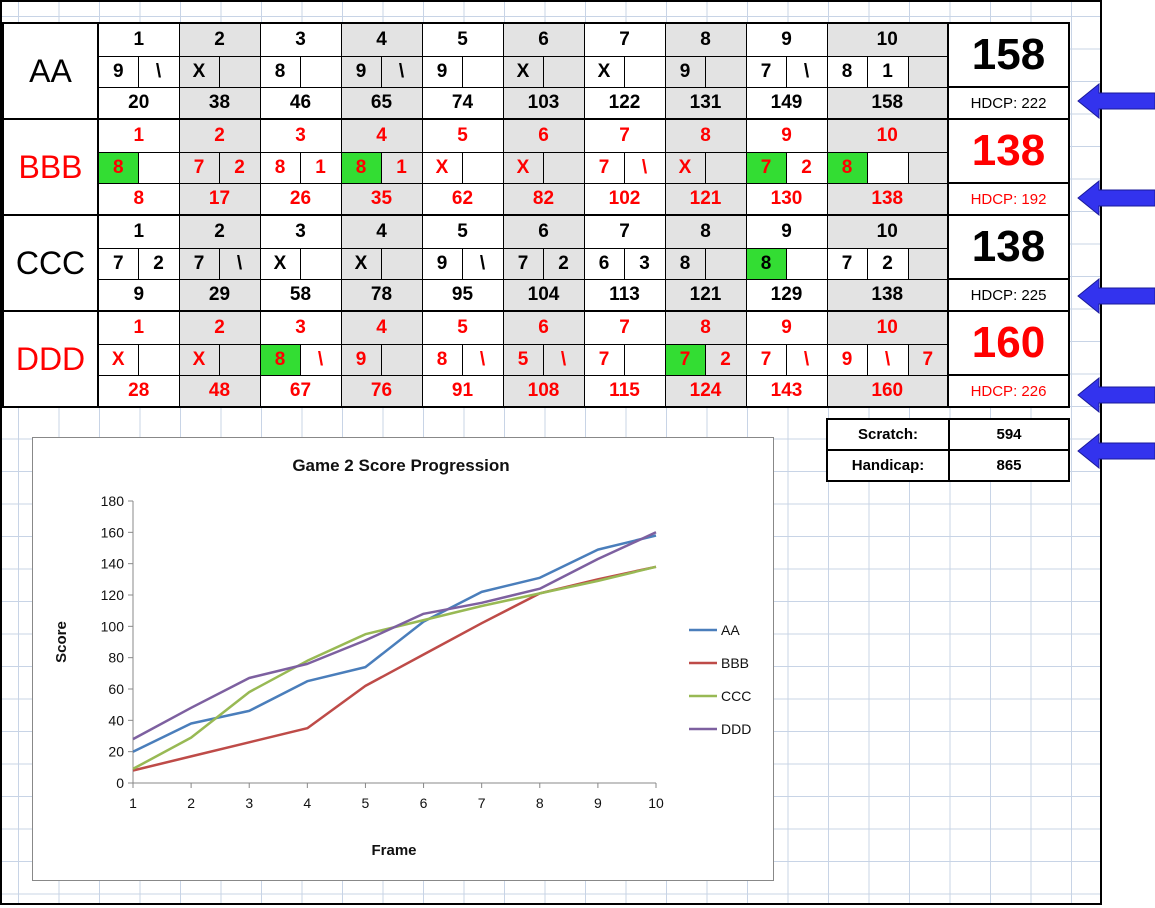  I want to click on cumulative-score: 20, so click(138, 103).